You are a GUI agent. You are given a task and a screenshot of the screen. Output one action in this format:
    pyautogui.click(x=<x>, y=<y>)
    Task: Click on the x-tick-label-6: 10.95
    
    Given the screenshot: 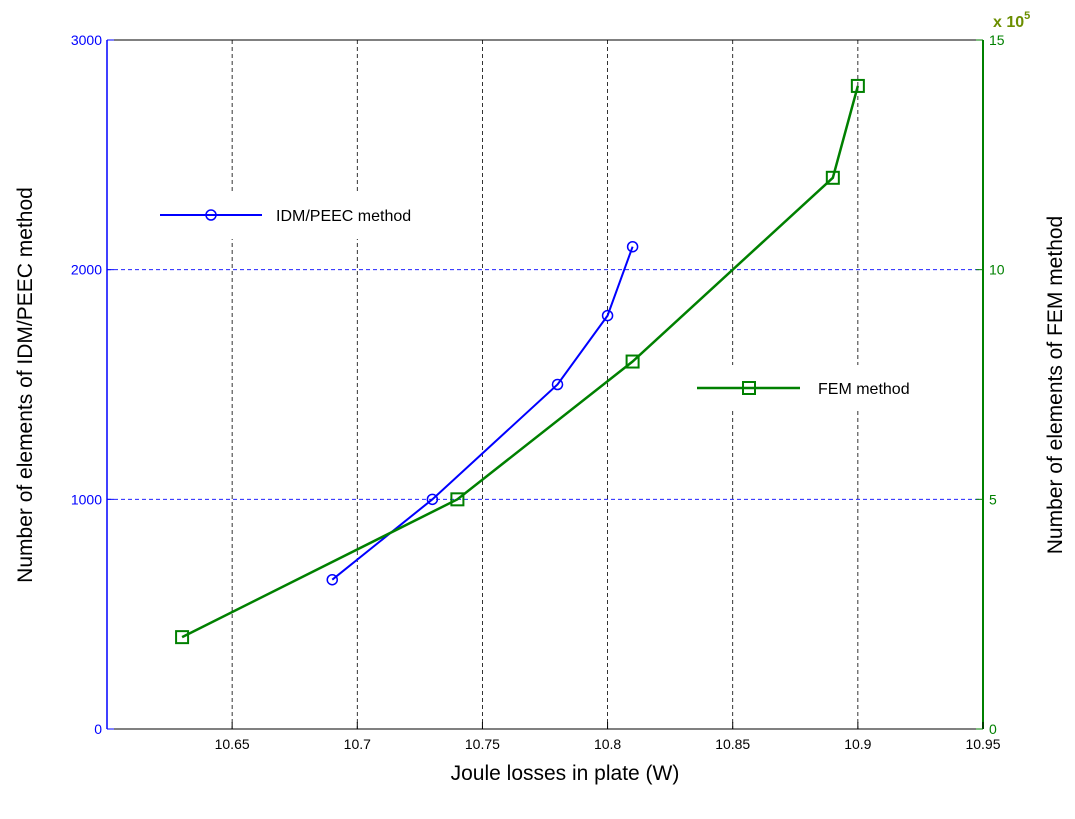 What is the action you would take?
    pyautogui.click(x=982, y=744)
    